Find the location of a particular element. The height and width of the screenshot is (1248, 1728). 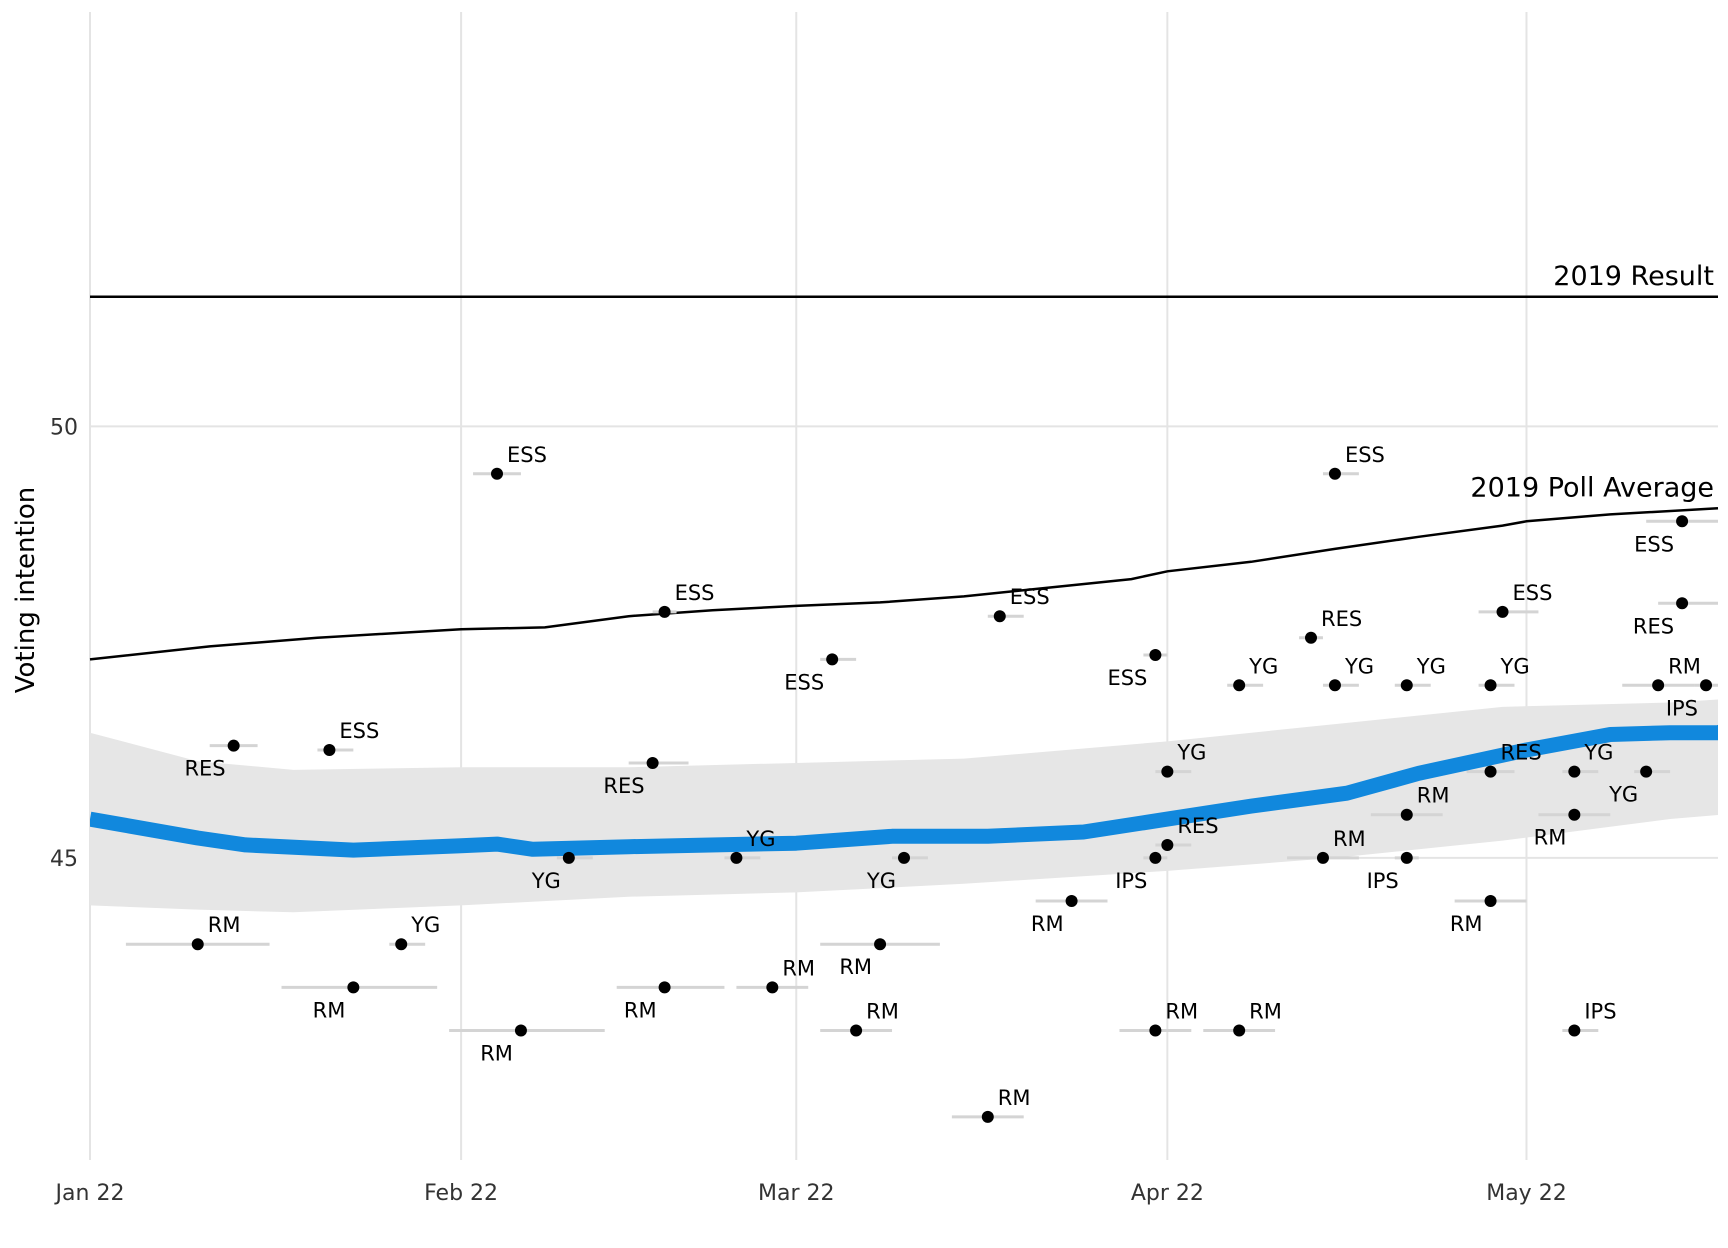

trend-layer is located at coordinates (904, 791).